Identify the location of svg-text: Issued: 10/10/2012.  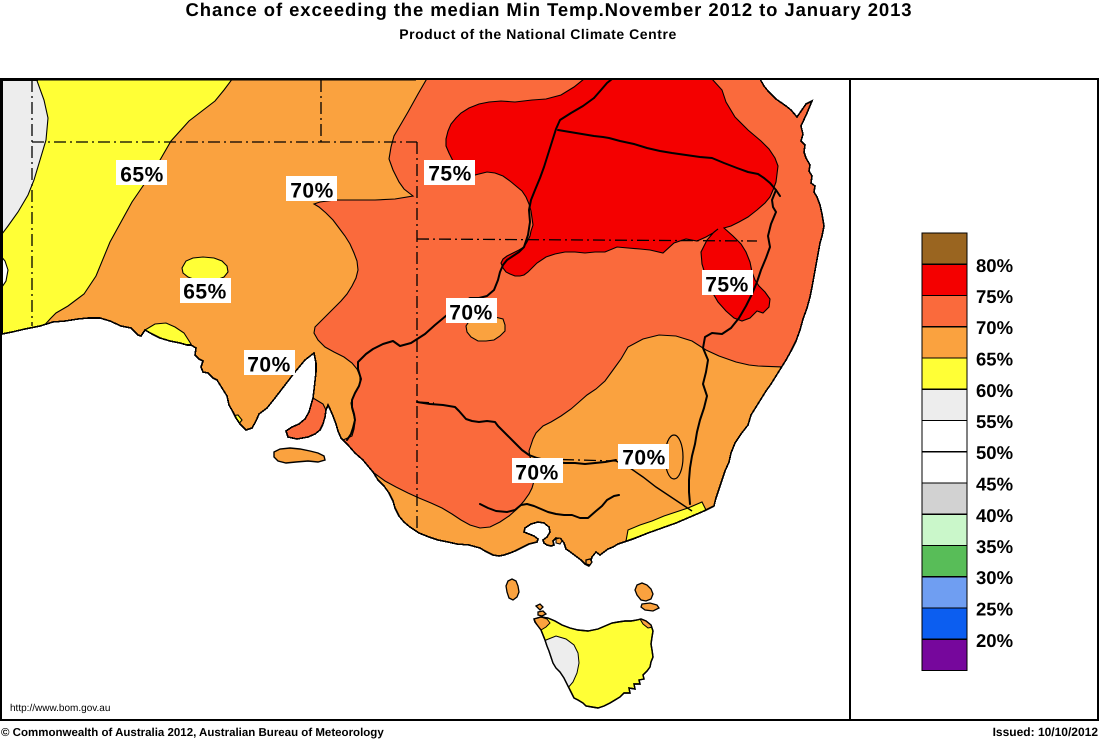
(1046, 732).